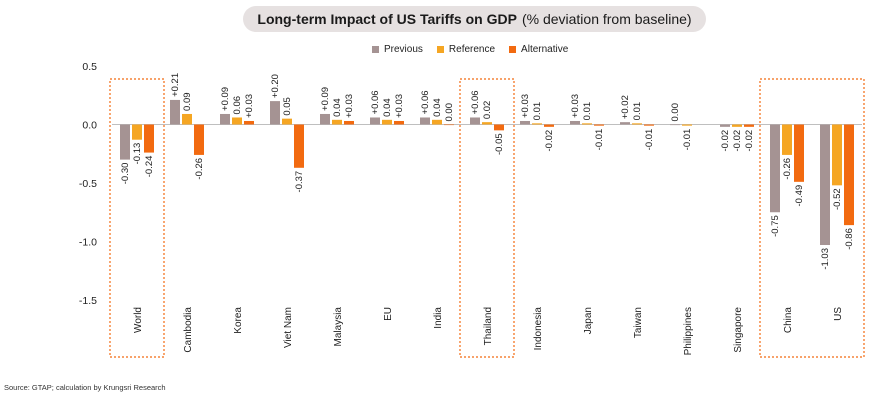 This screenshot has height=415, width=870. I want to click on category-label: EU, so click(388, 314).